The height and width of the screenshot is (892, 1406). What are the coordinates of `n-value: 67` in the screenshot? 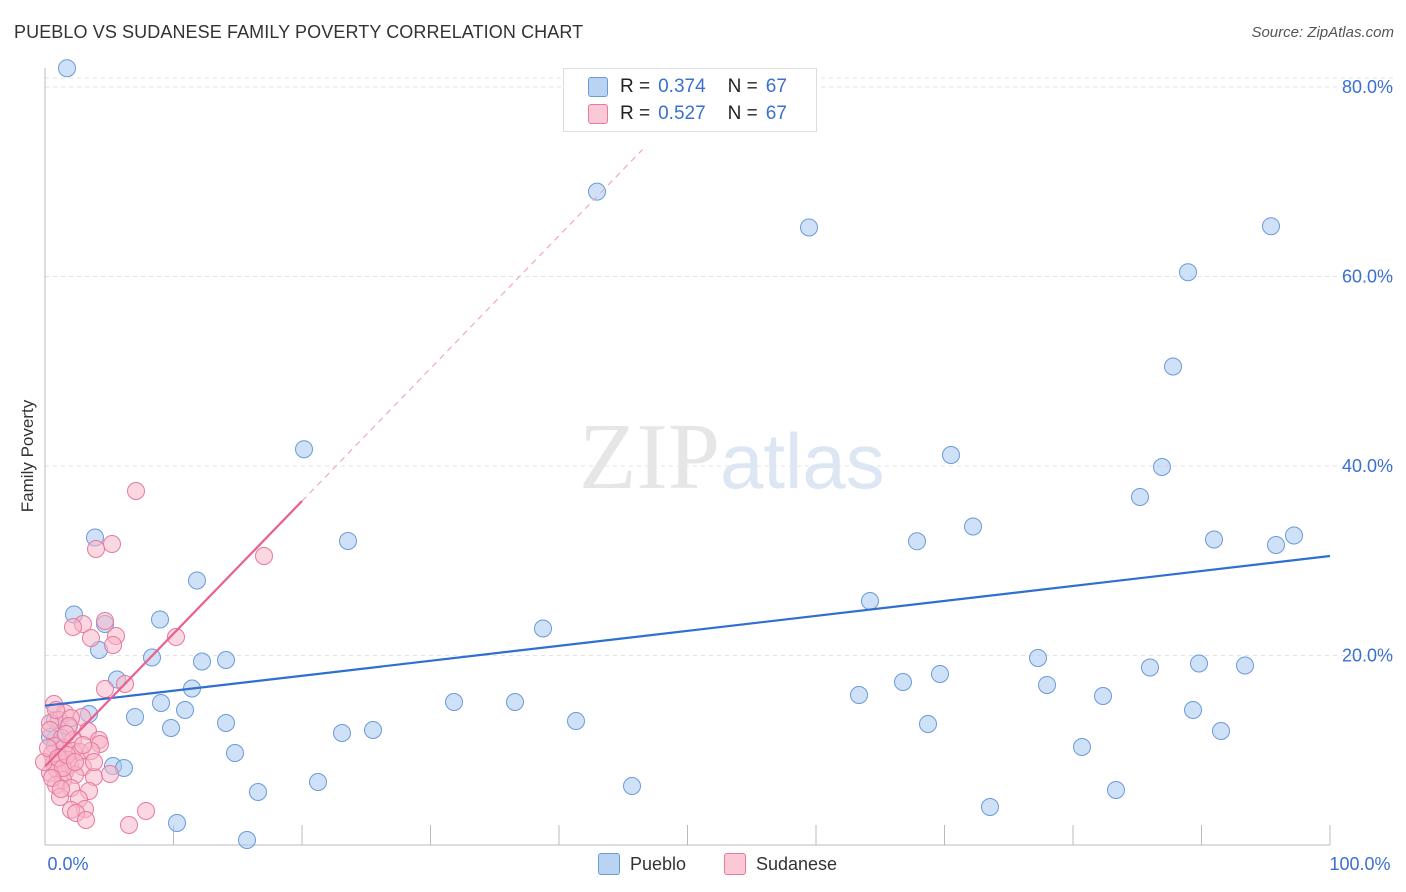 It's located at (776, 113).